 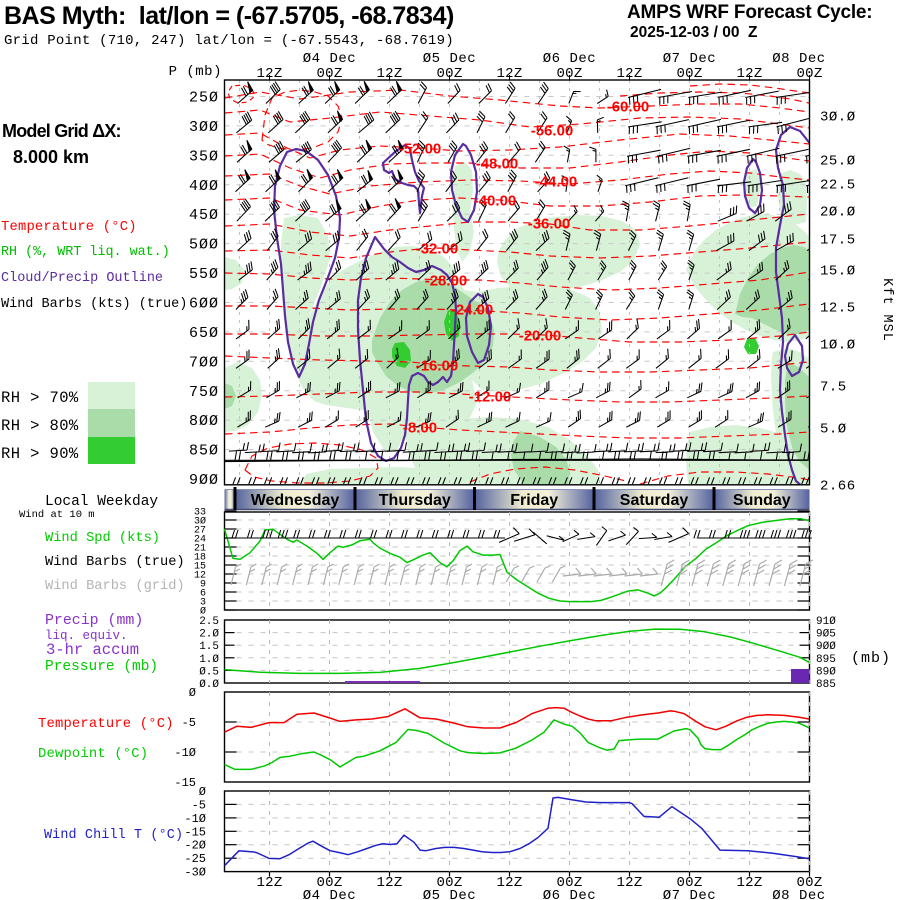 I want to click on svg-text: Wind Chill T (°C), so click(x=113, y=835).